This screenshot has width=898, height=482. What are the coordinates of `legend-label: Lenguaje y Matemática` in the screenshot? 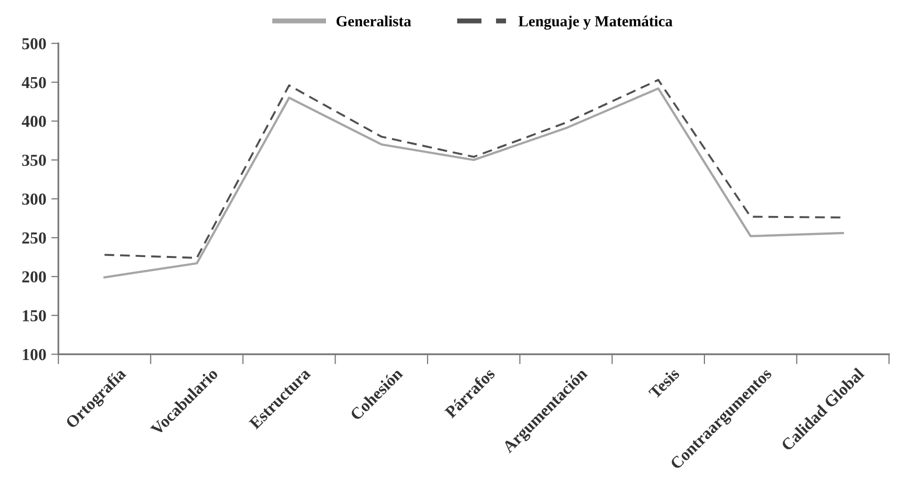 It's located at (595, 23).